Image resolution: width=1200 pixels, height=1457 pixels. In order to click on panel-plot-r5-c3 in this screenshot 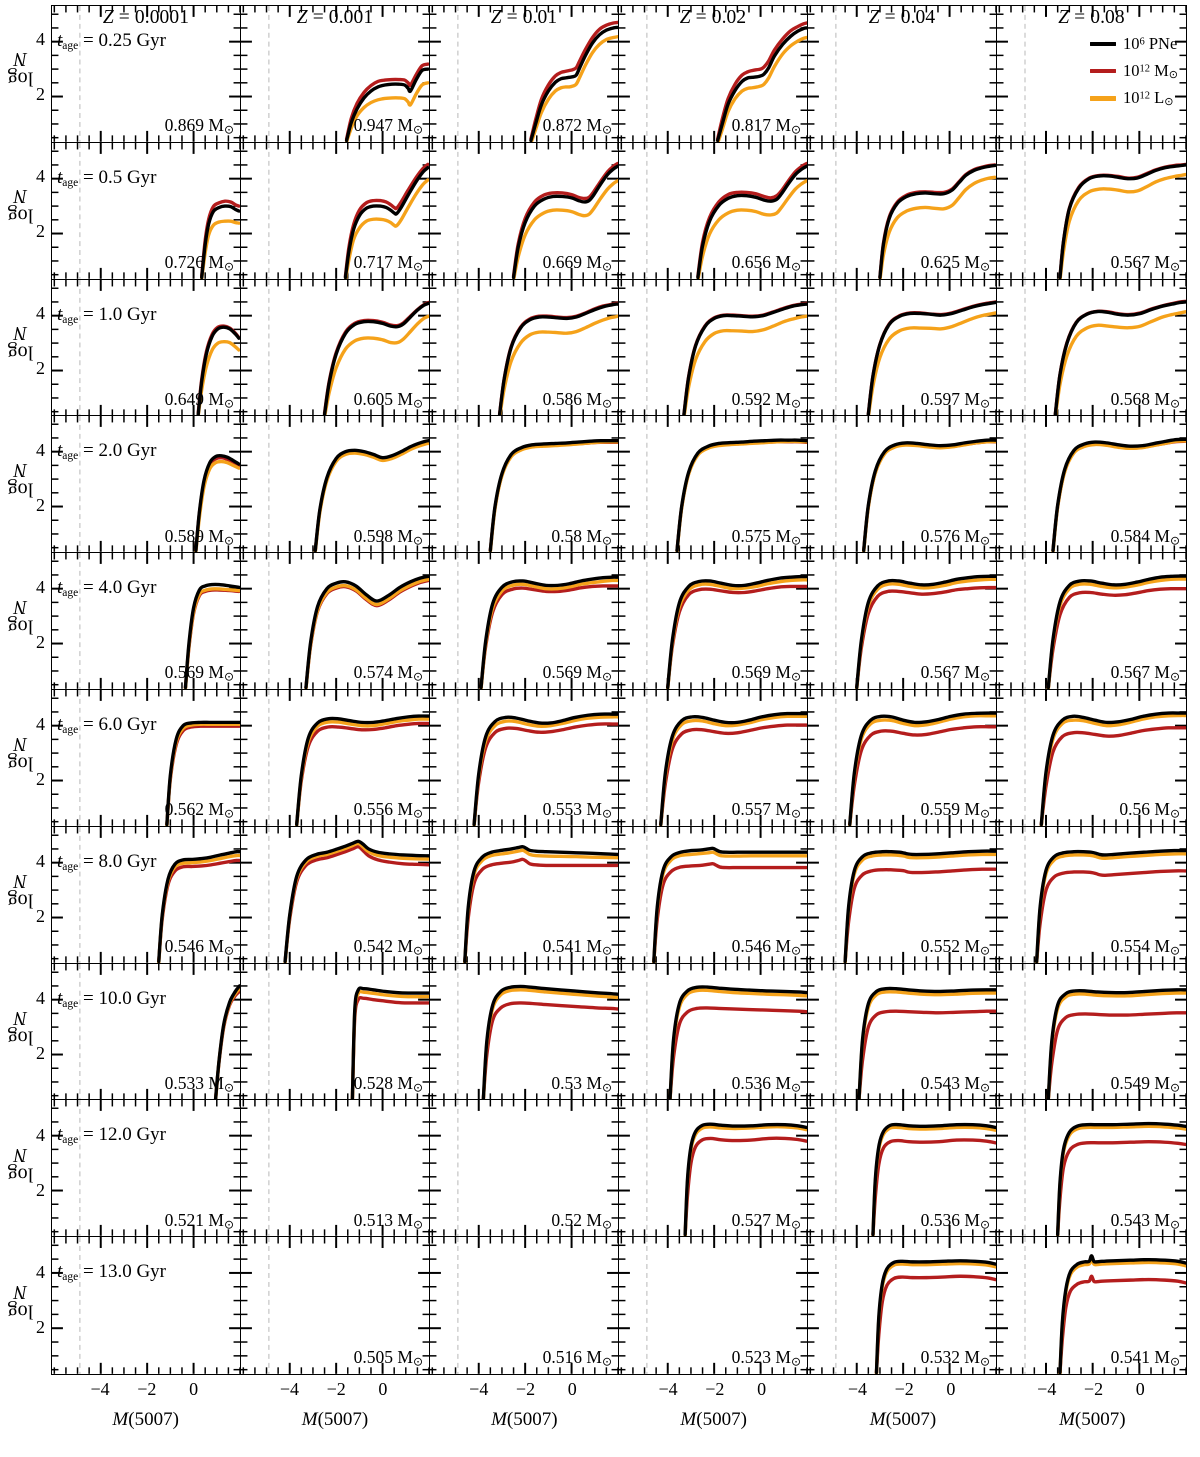, I will do `click(713, 758)`.